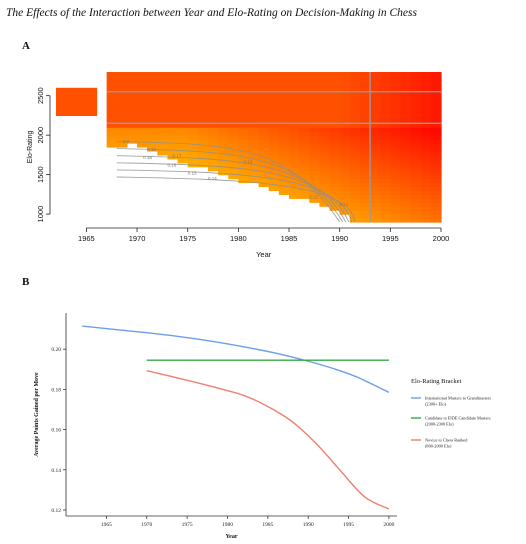 This screenshot has height=544, width=526. What do you see at coordinates (446, 440) in the screenshot?
I see `legend-label: Novice to Chess Ranked` at bounding box center [446, 440].